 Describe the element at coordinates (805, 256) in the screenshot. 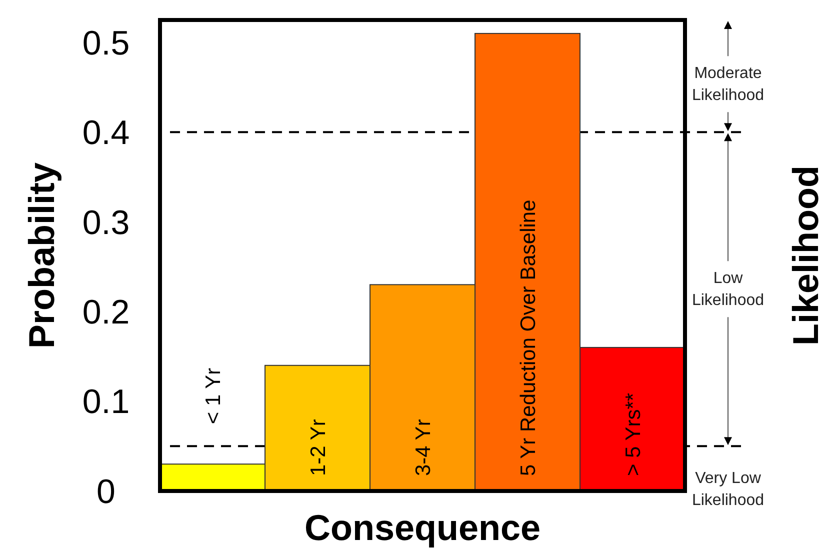

I see `y2-axis-title: Likelihood` at that location.